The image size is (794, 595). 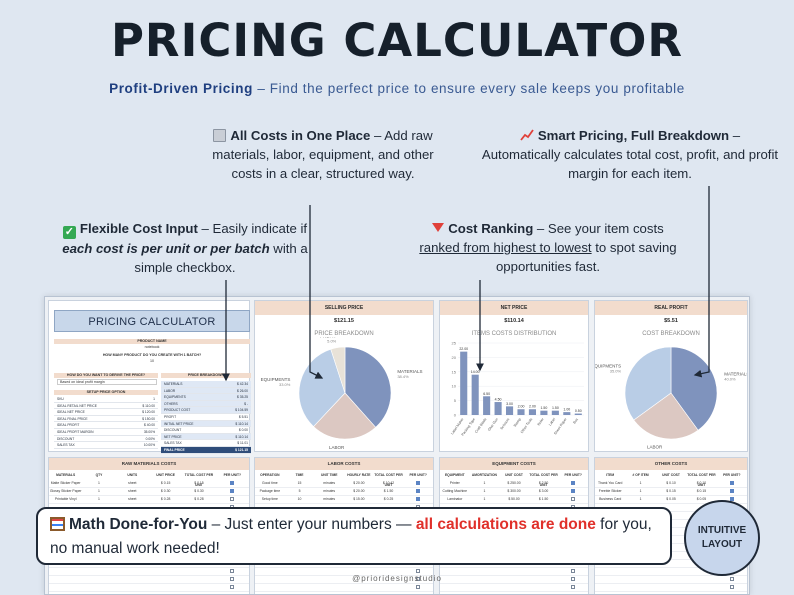 I want to click on row-value: 0.00%, so click(x=150, y=438).